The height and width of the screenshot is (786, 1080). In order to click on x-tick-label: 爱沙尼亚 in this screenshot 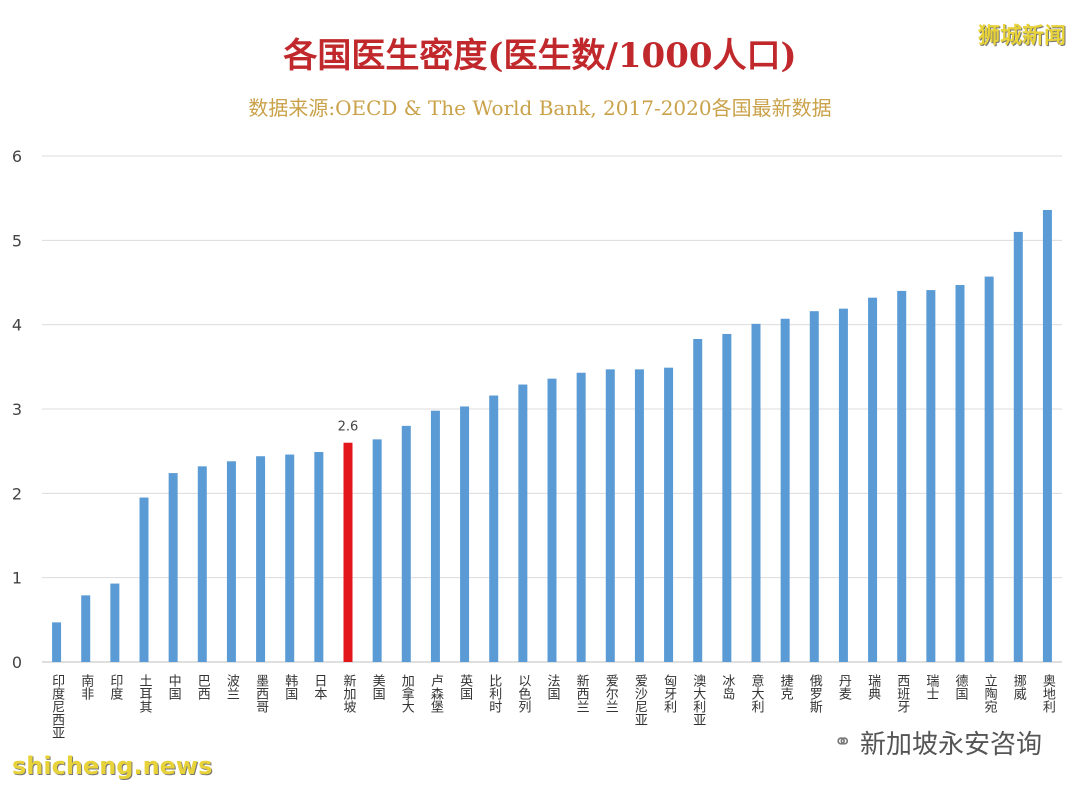, I will do `click(640, 700)`.